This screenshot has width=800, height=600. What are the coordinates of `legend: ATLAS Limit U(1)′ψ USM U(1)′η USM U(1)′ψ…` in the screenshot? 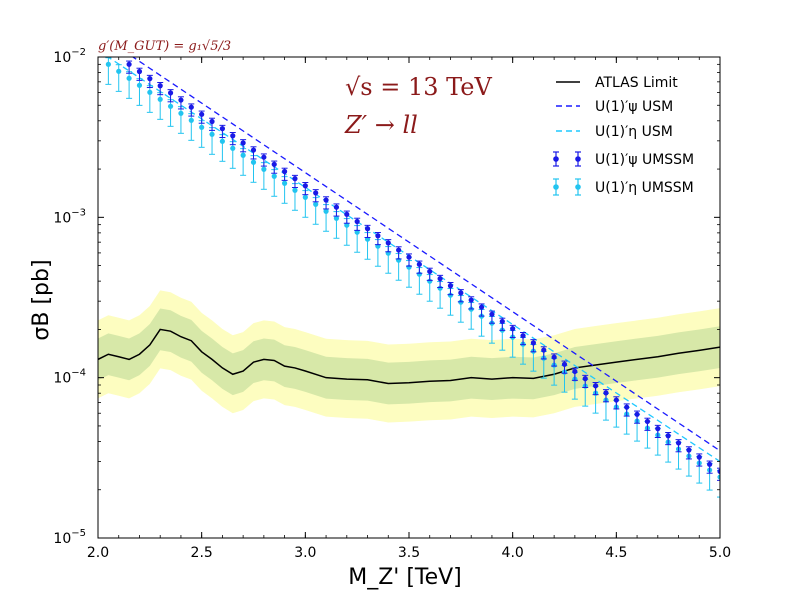 It's located at (623, 135).